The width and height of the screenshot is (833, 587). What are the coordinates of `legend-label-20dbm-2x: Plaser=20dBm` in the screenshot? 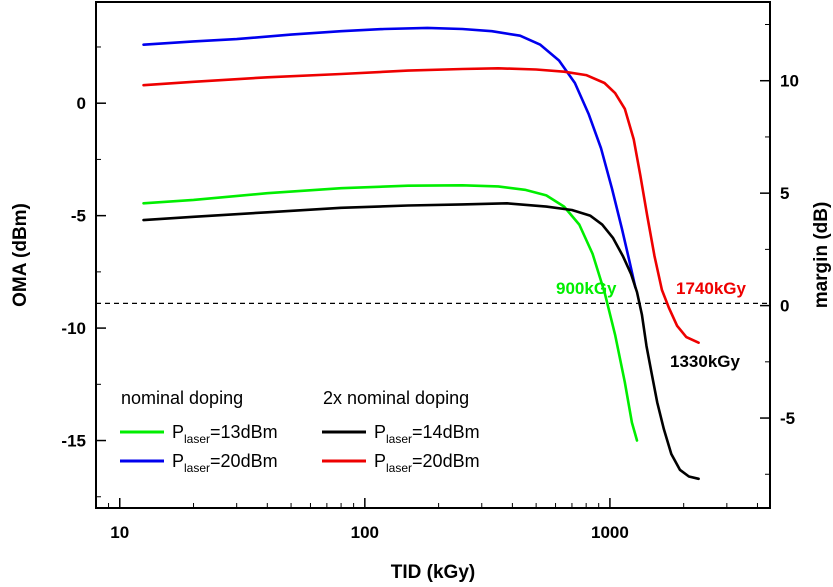 It's located at (427, 463).